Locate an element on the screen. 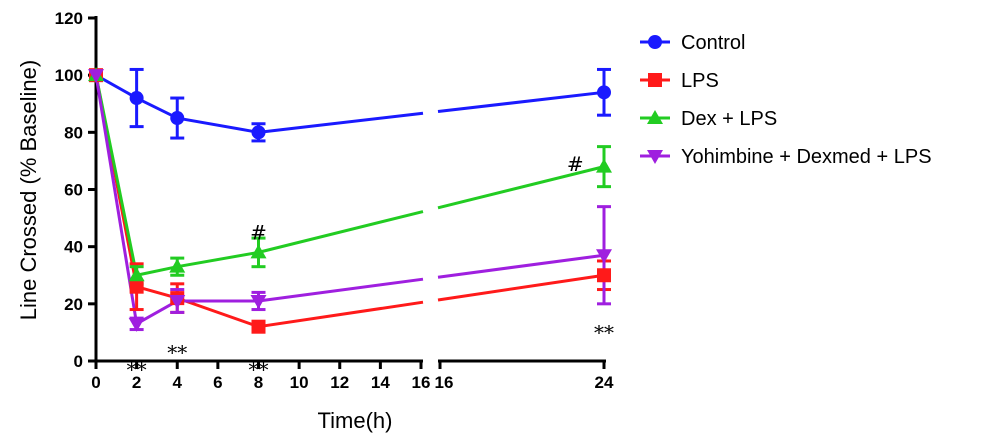 This screenshot has width=990, height=438. legend-label: Control is located at coordinates (713, 43).